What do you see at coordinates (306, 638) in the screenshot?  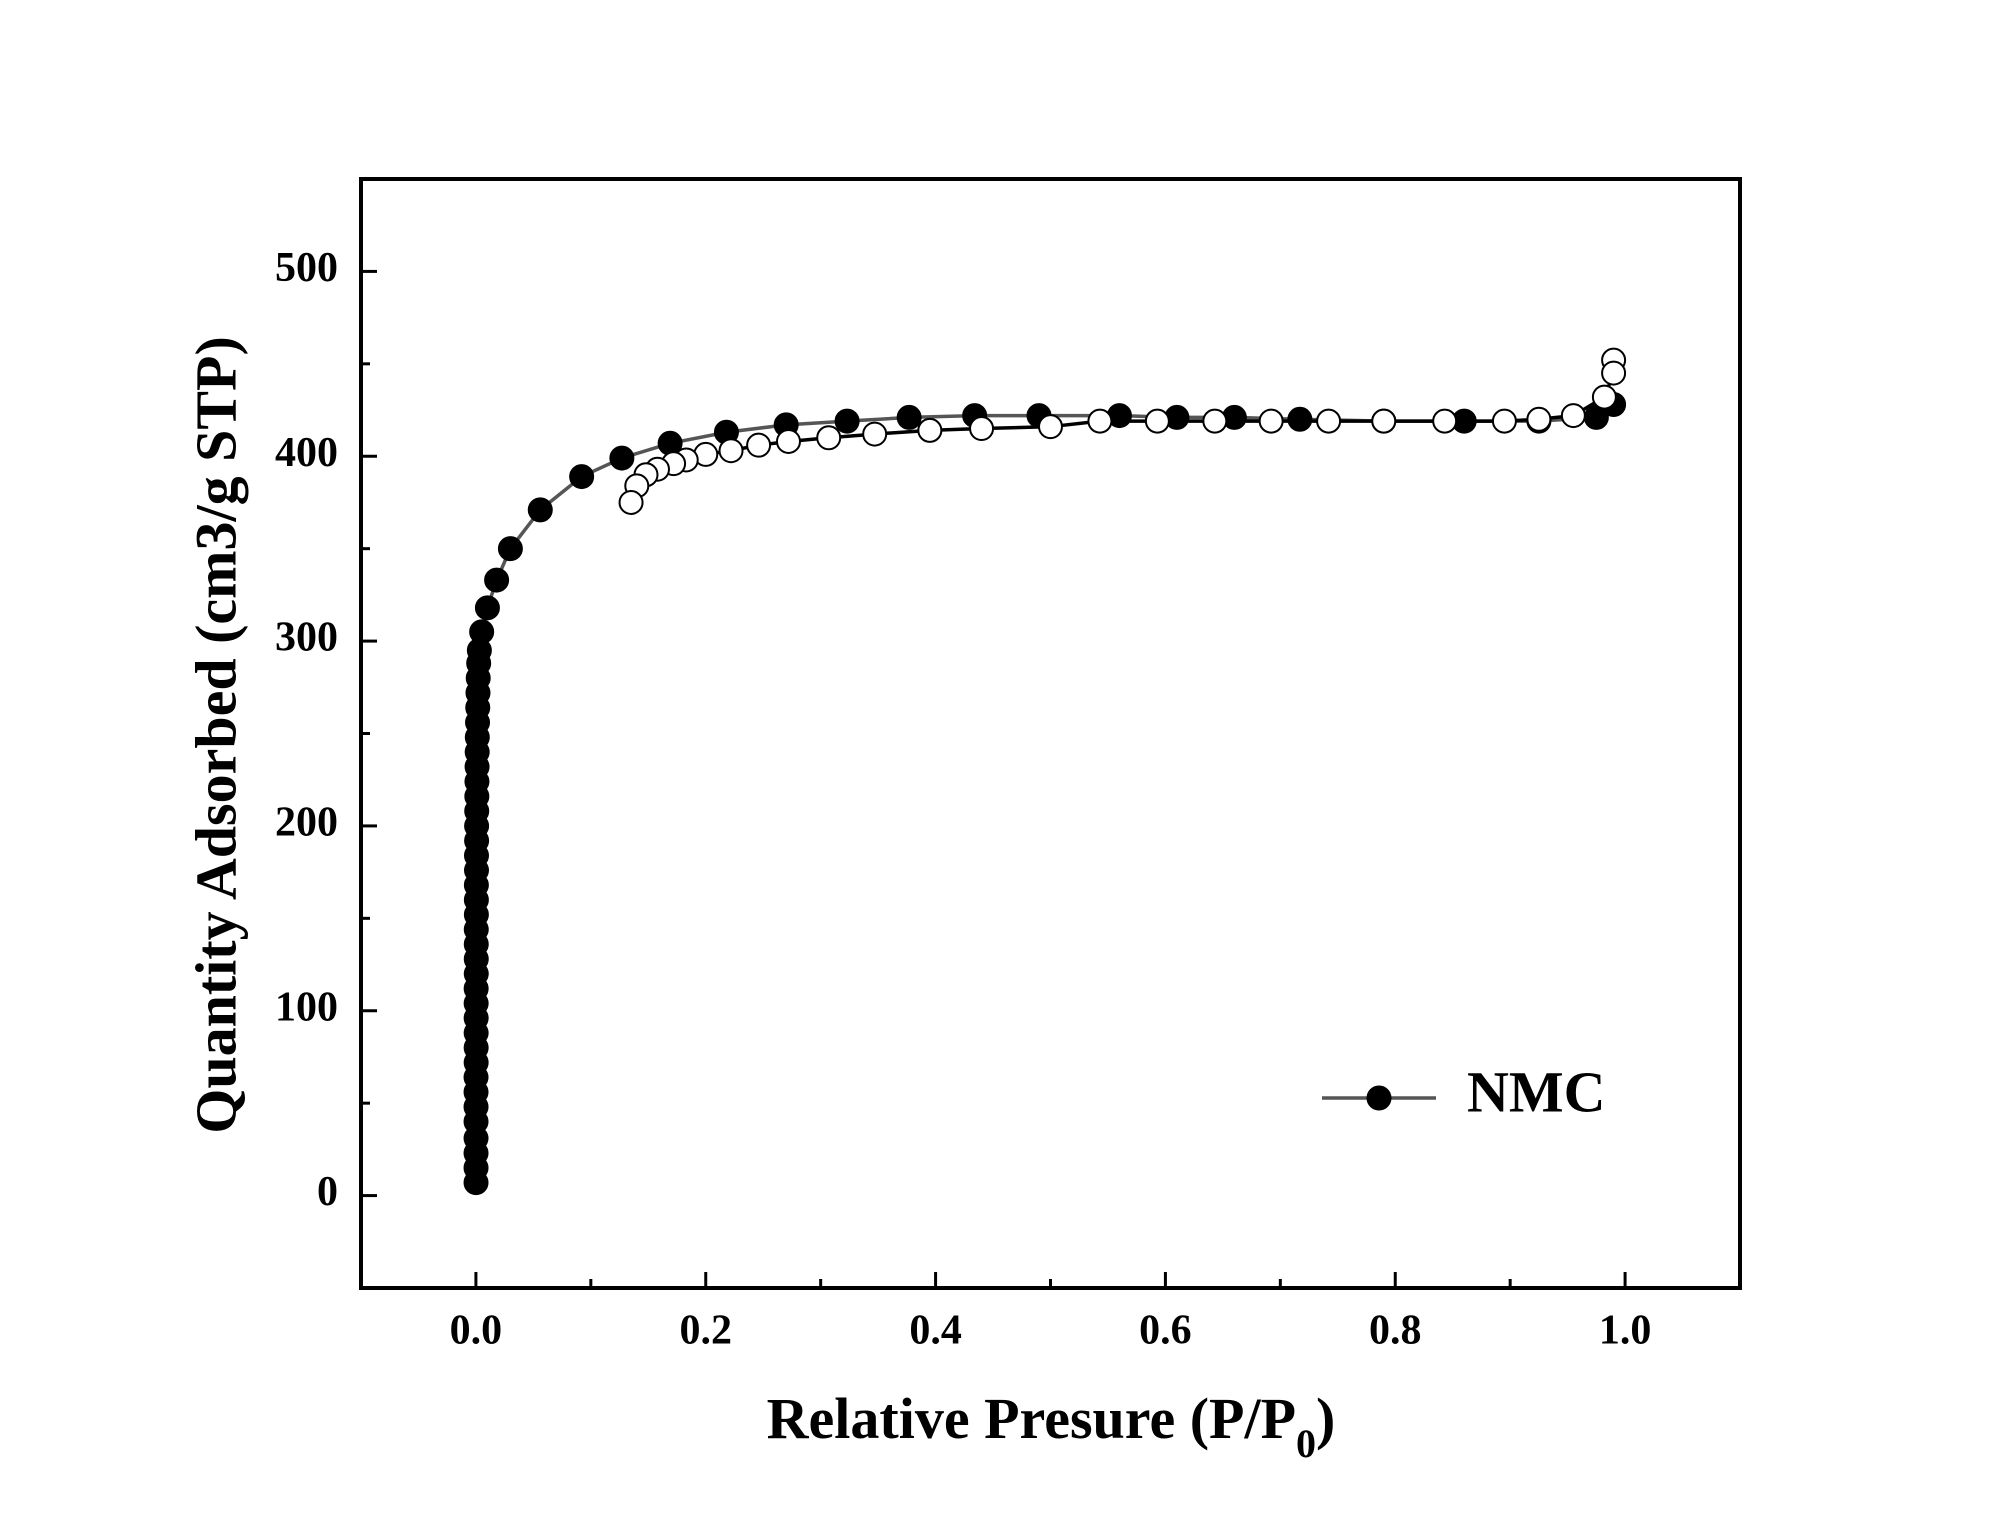 I see `y-tick-label: 300` at bounding box center [306, 638].